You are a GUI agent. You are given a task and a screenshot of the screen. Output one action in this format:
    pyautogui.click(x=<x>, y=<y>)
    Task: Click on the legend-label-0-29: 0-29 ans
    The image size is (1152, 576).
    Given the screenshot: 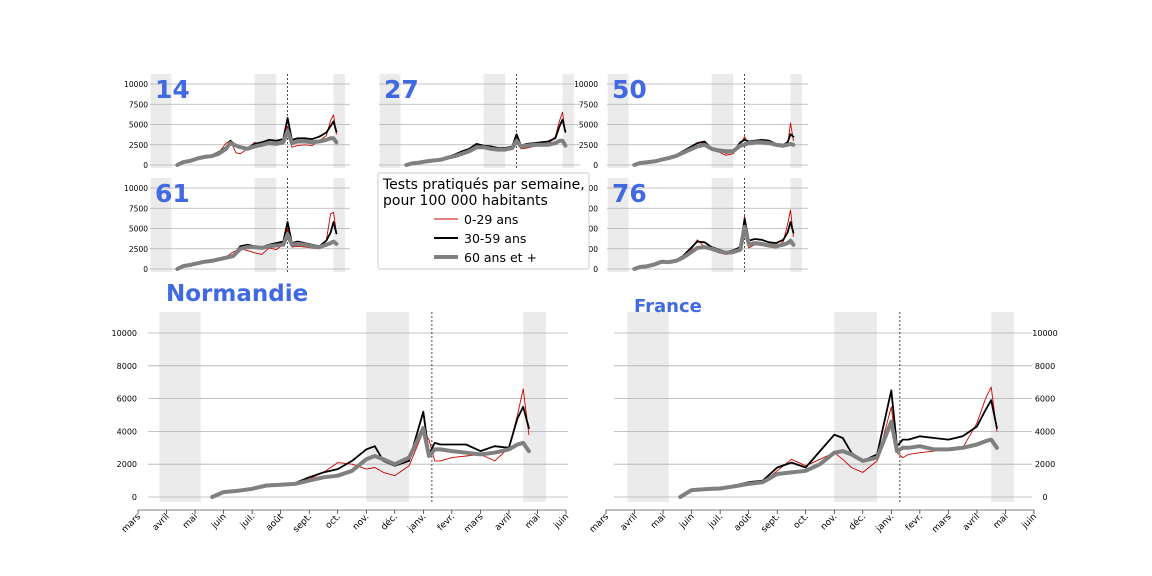 What is the action you would take?
    pyautogui.click(x=491, y=219)
    